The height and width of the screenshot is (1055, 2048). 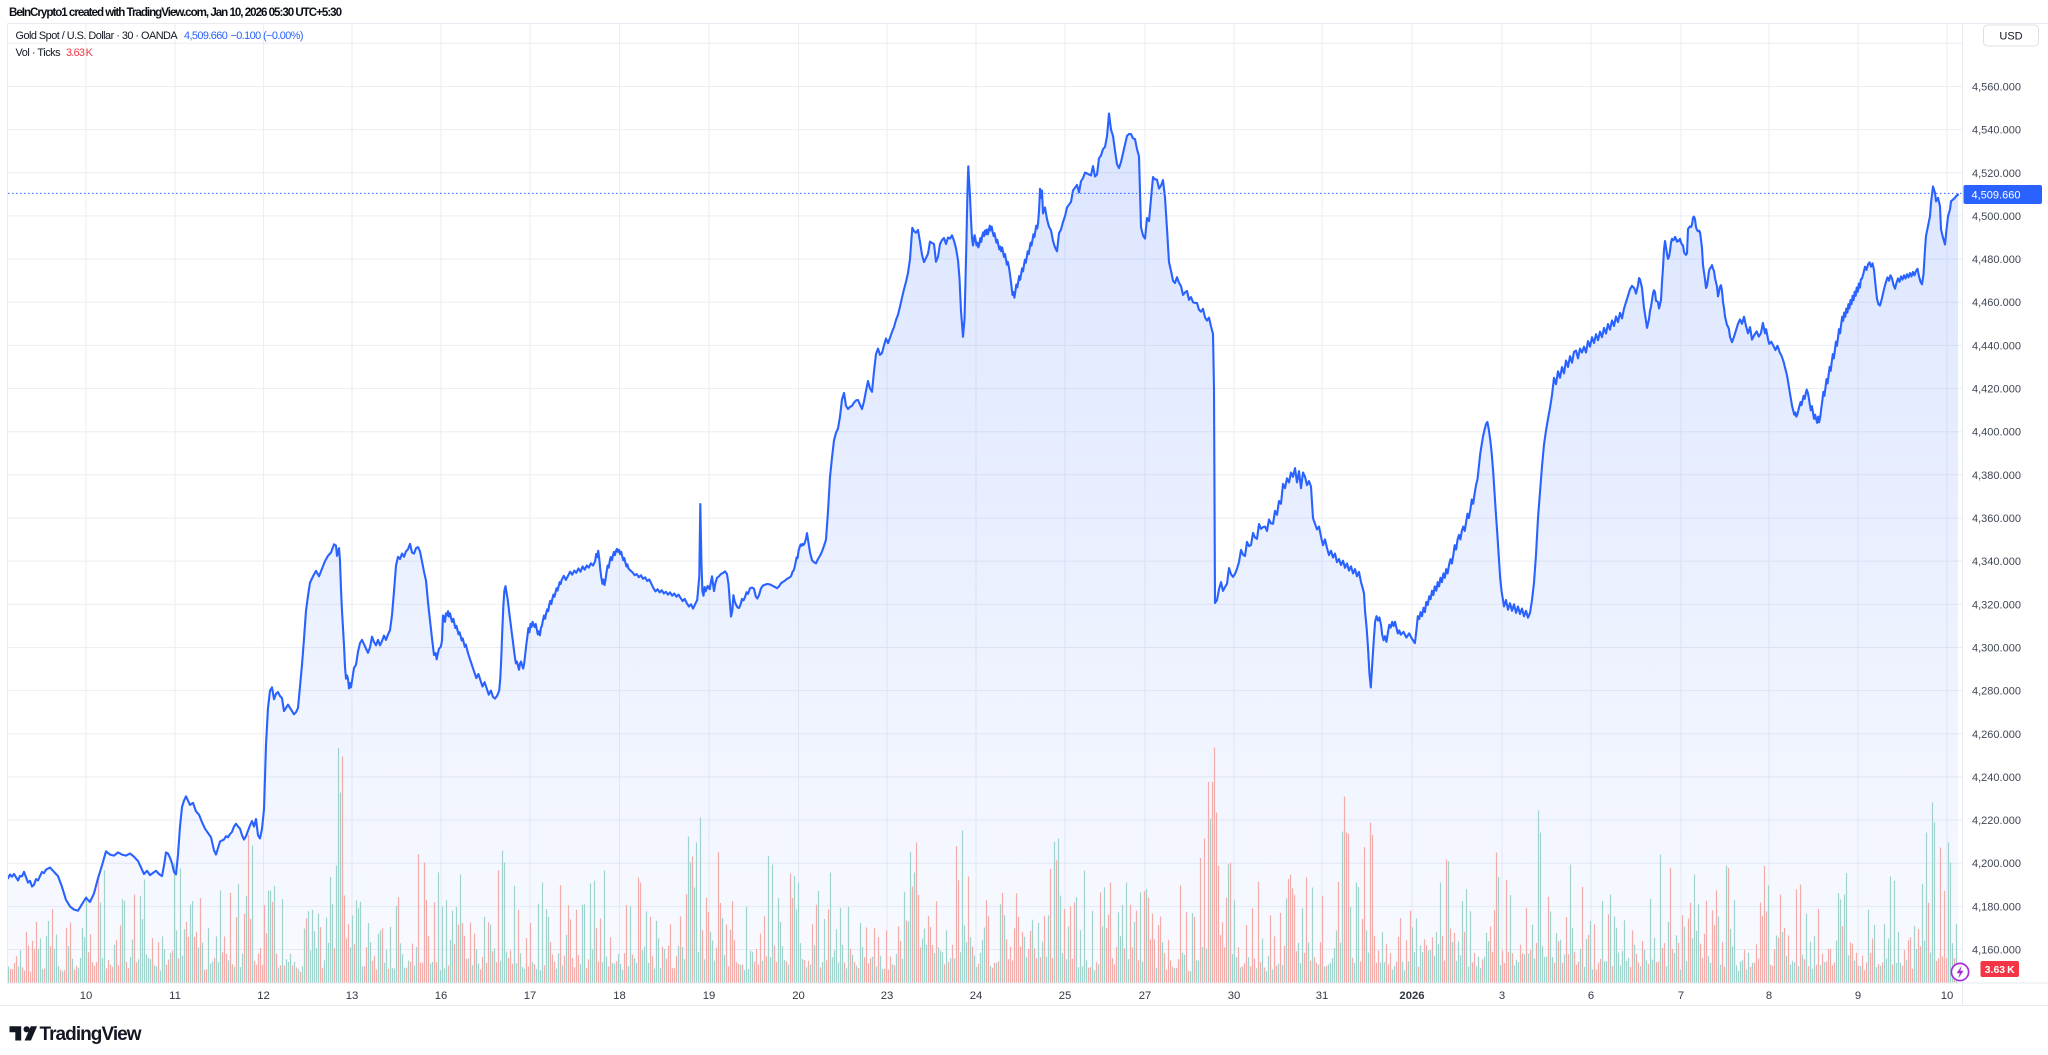 What do you see at coordinates (530, 996) in the screenshot?
I see `svg-text: 17` at bounding box center [530, 996].